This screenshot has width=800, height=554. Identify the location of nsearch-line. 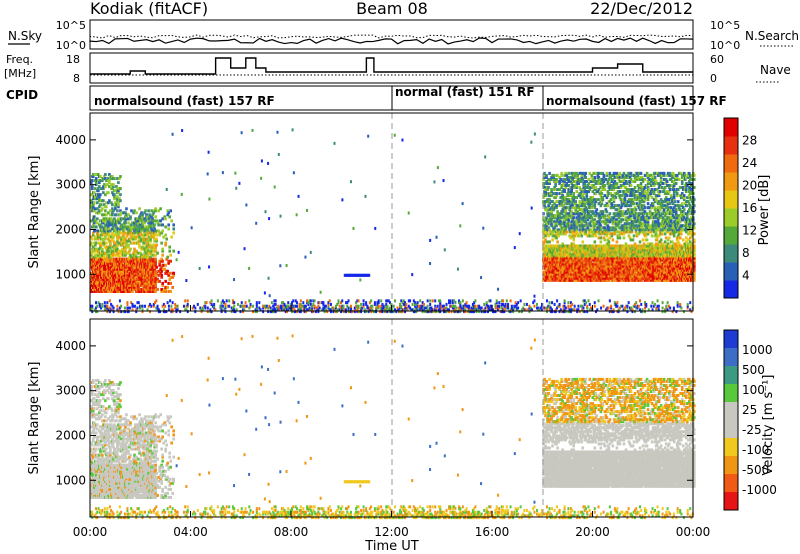
(391, 36).